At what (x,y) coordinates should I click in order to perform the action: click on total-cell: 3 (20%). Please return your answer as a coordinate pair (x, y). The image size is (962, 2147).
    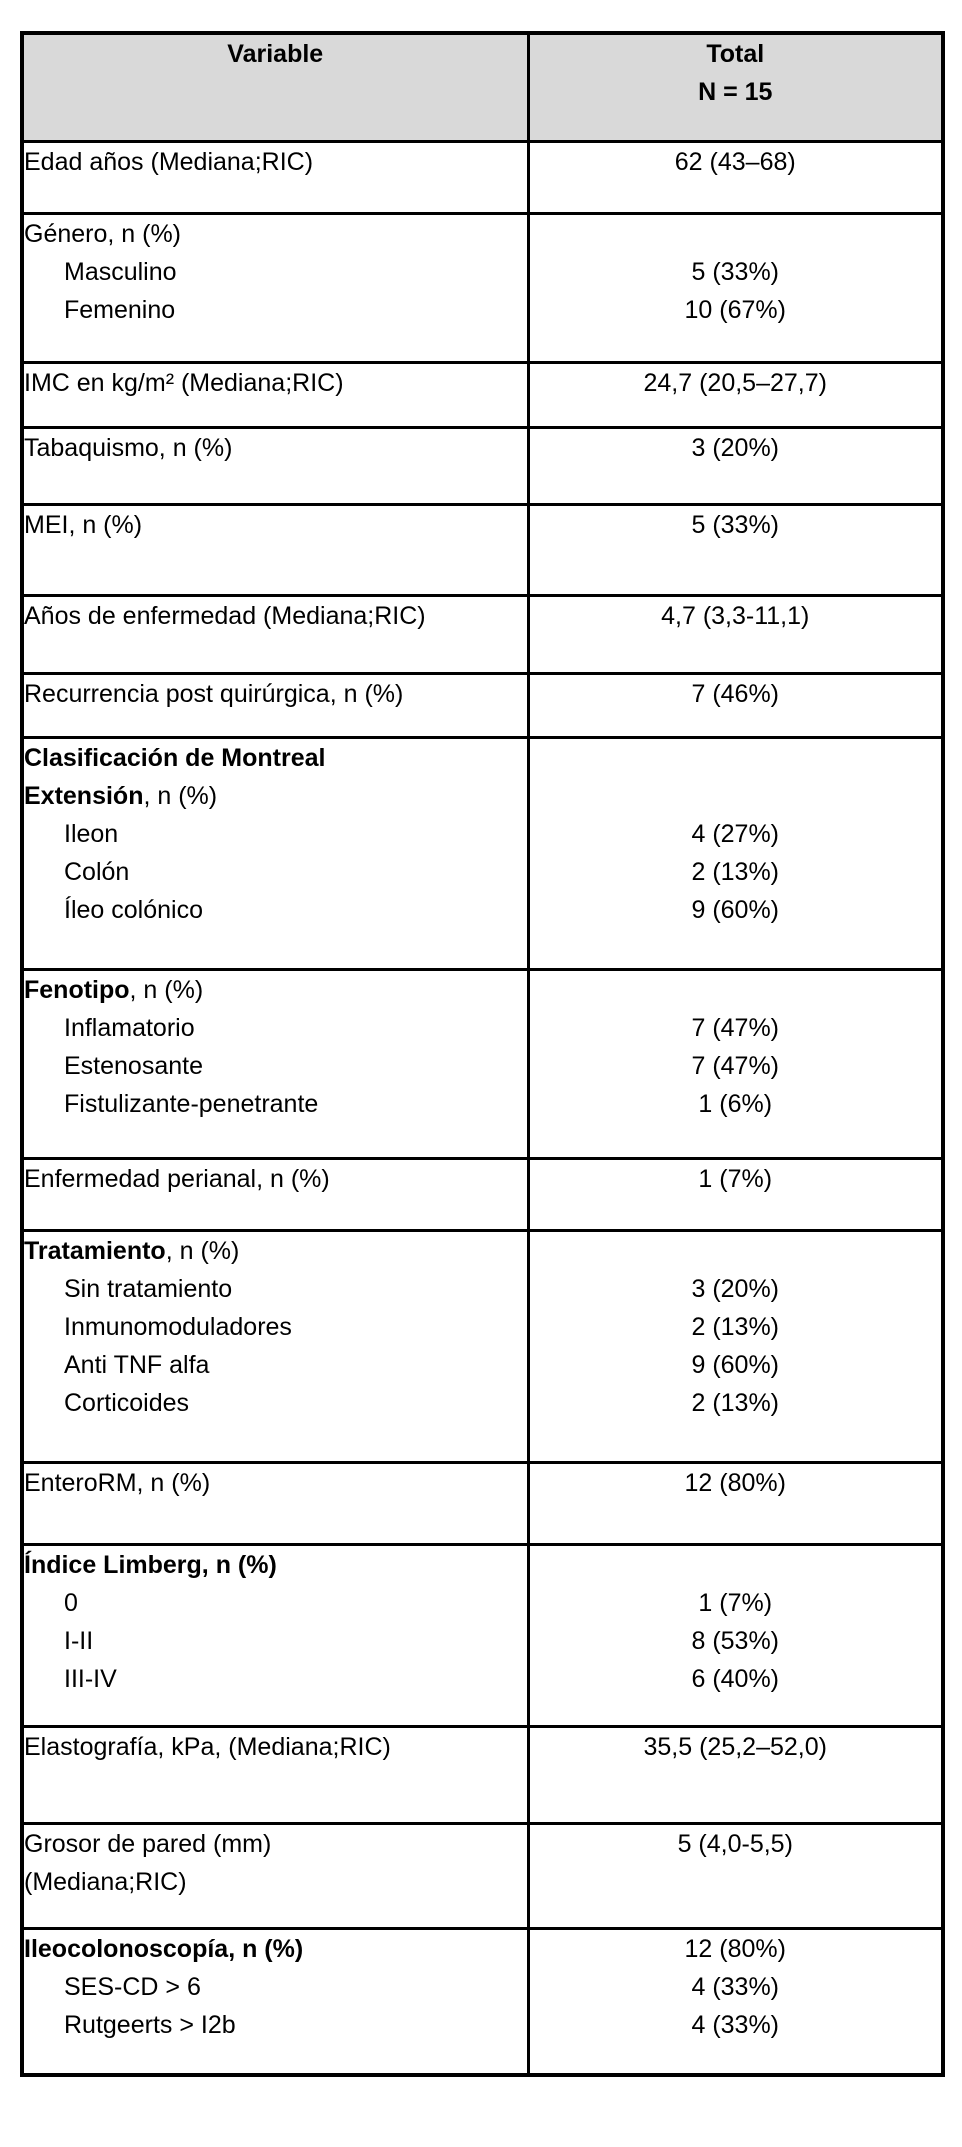
    Looking at the image, I should click on (735, 465).